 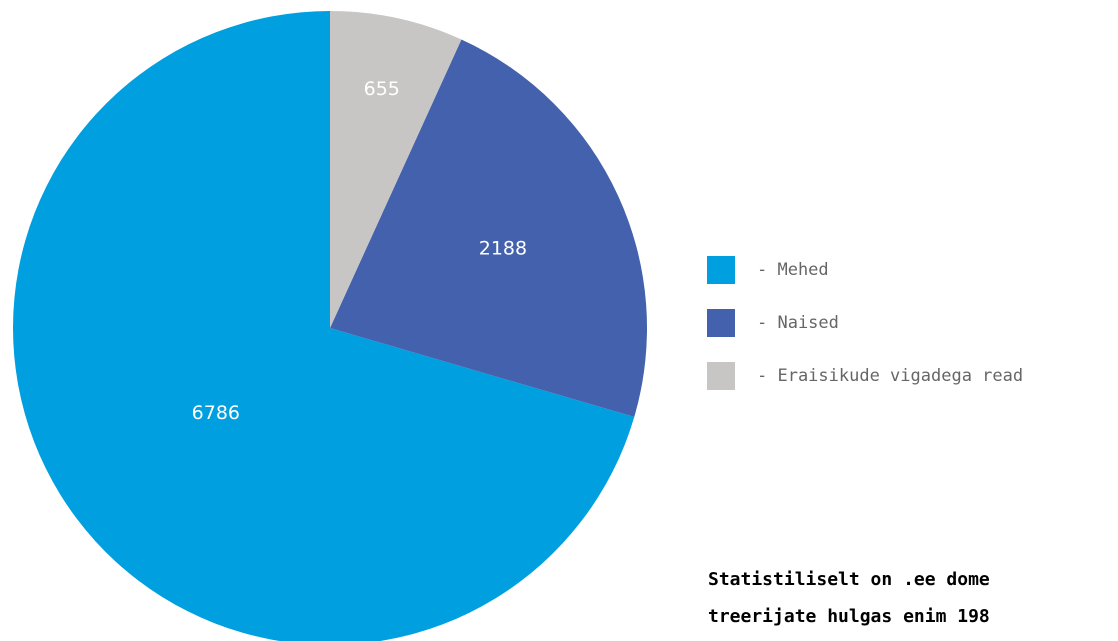 I want to click on slice-label: 2188, so click(x=503, y=248).